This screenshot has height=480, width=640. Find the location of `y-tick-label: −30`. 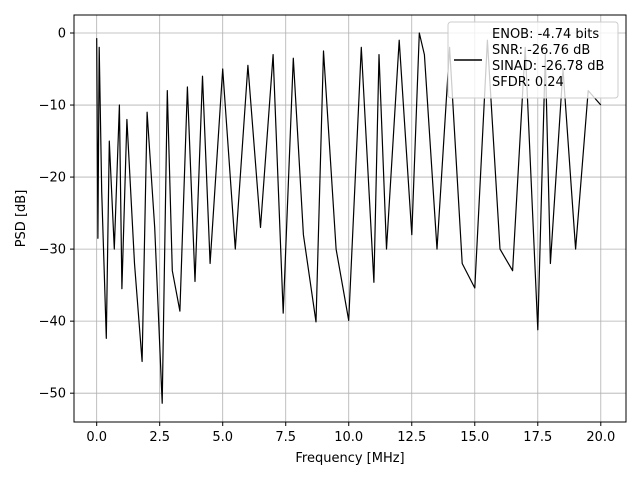

y-tick-label: −30 is located at coordinates (52, 250).